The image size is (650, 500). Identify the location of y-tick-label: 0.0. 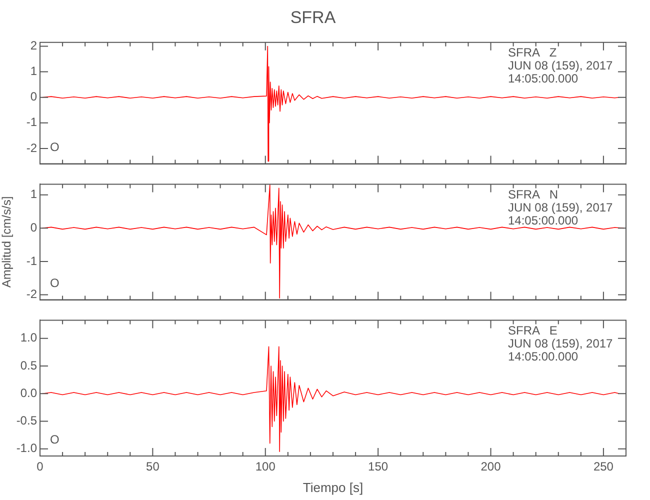
(29, 393).